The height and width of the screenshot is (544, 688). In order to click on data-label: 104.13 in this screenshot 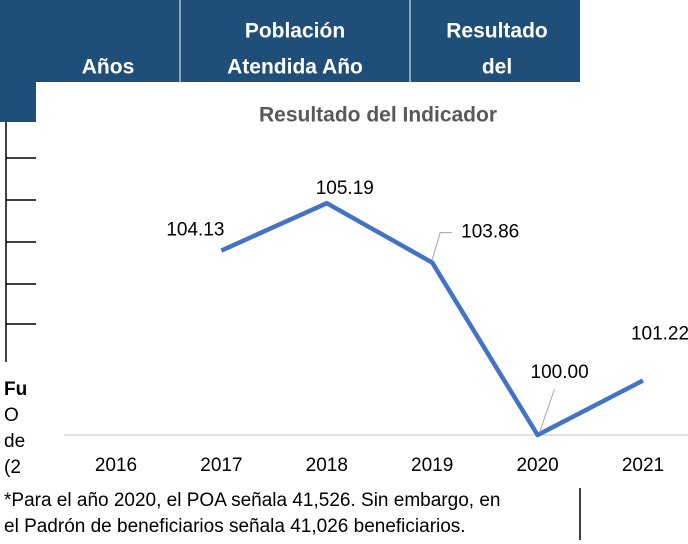, I will do `click(195, 230)`.